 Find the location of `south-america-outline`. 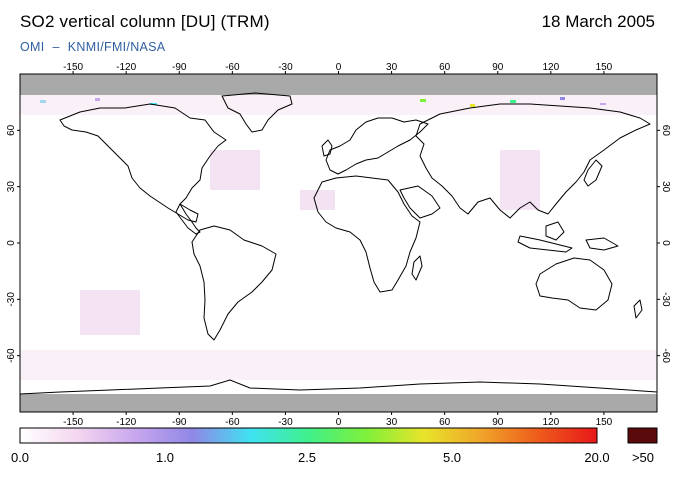

south-america-outline is located at coordinates (234, 283).